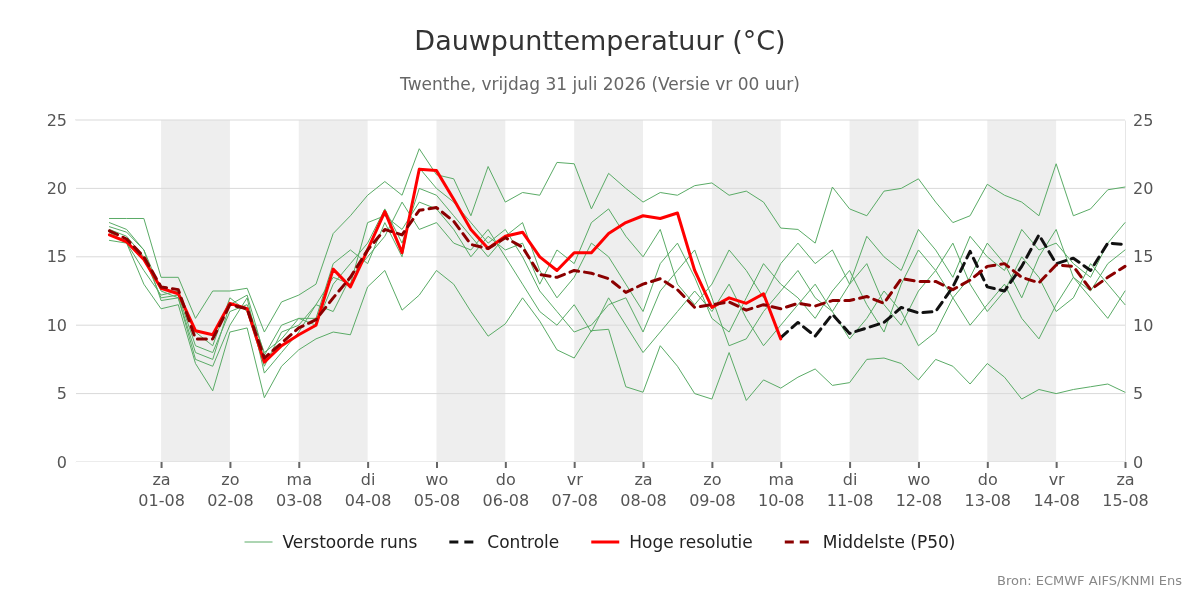 The image size is (1200, 600). What do you see at coordinates (599, 84) in the screenshot?
I see `chart-subtitle: Twenthe, vrijdag 31 juli 2026 (Versie vr 00 uur)` at bounding box center [599, 84].